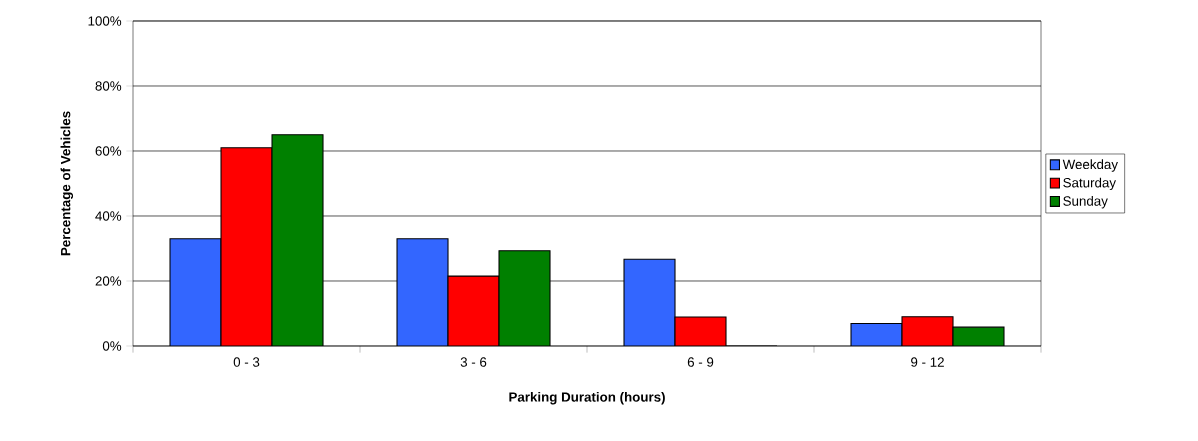  I want to click on legend-label: Weekday, so click(1090, 165).